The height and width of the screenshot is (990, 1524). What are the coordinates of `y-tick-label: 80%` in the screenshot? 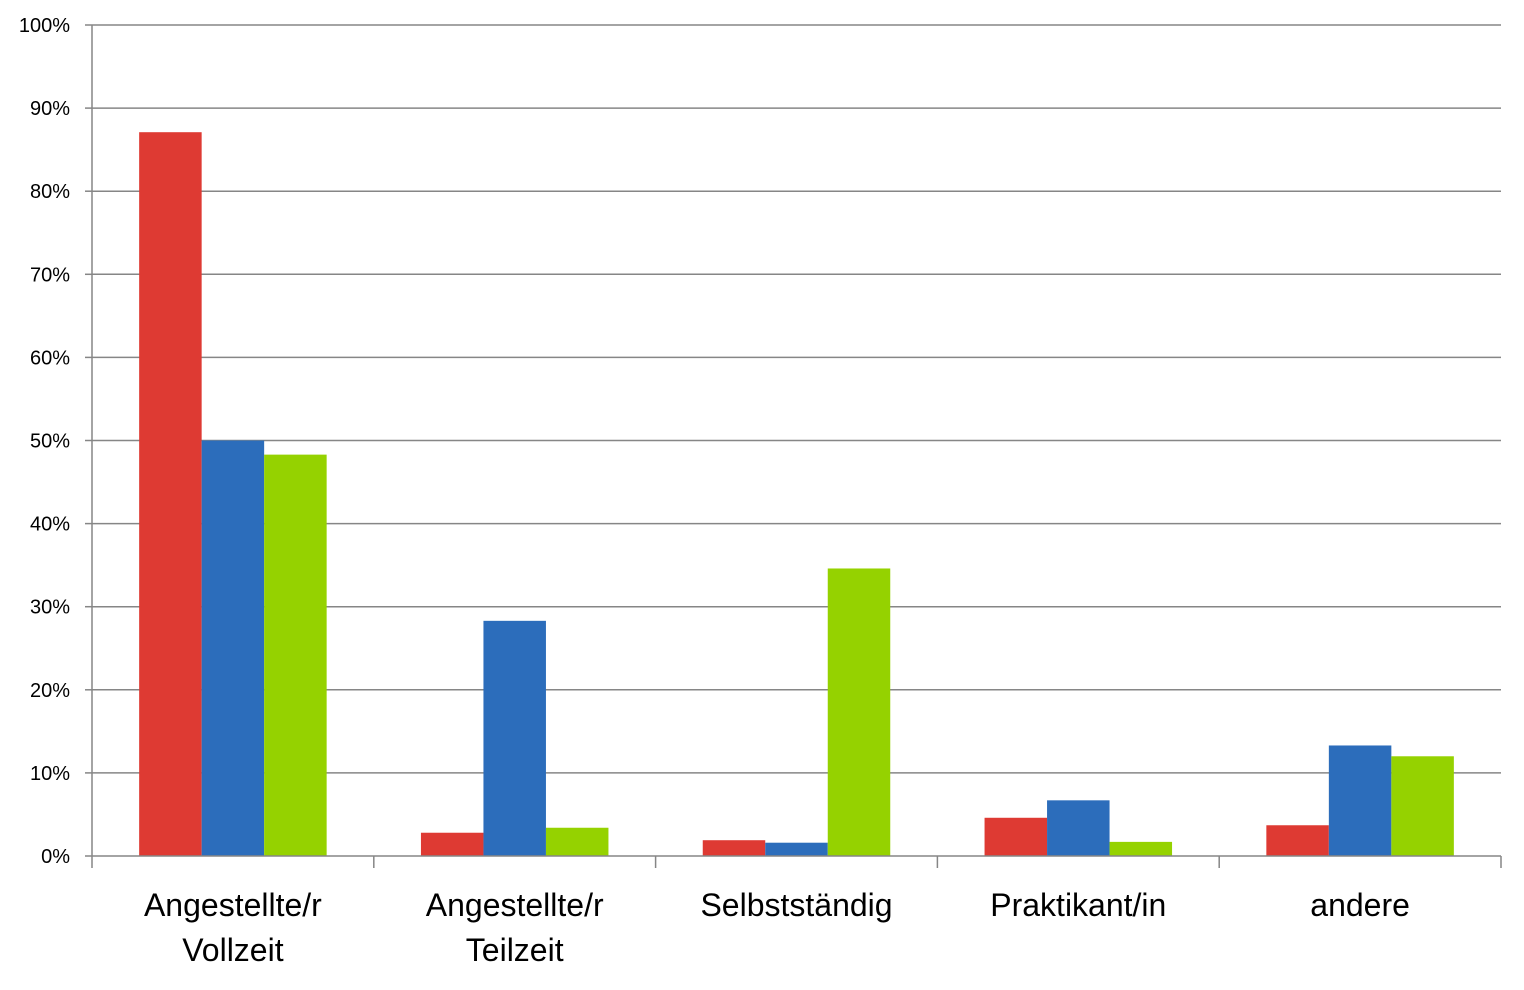 It's located at (50, 192).